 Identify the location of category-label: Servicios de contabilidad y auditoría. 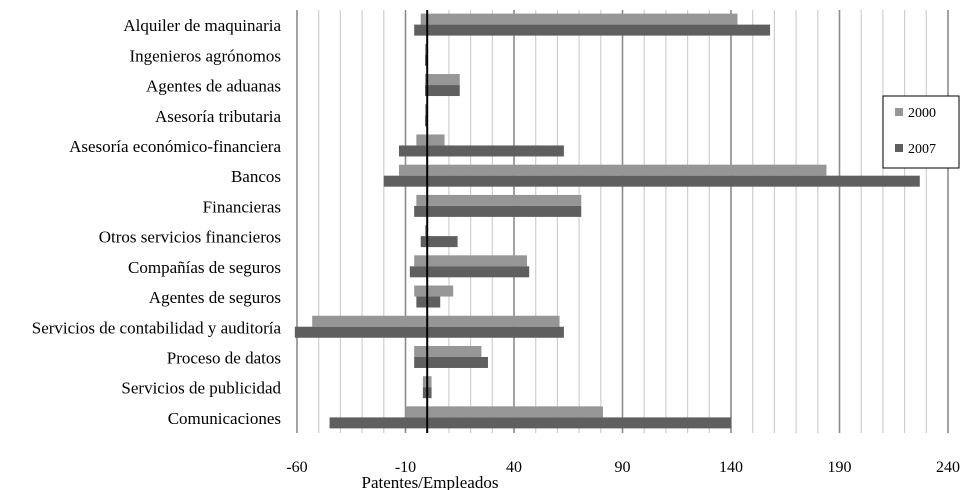
(157, 327).